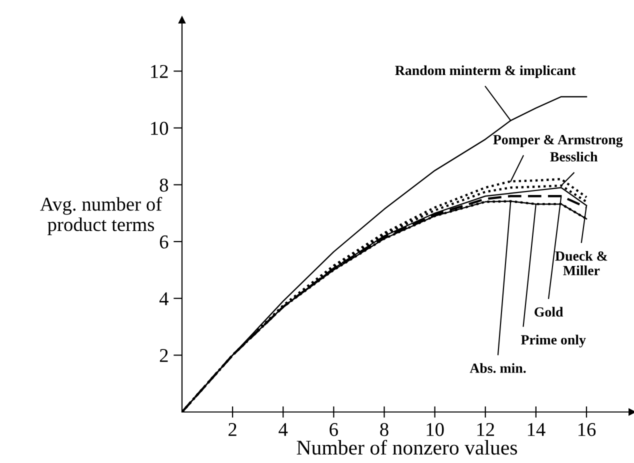 The image size is (634, 463). Describe the element at coordinates (407, 447) in the screenshot. I see `x-axis-title: Number of nonzero values` at that location.